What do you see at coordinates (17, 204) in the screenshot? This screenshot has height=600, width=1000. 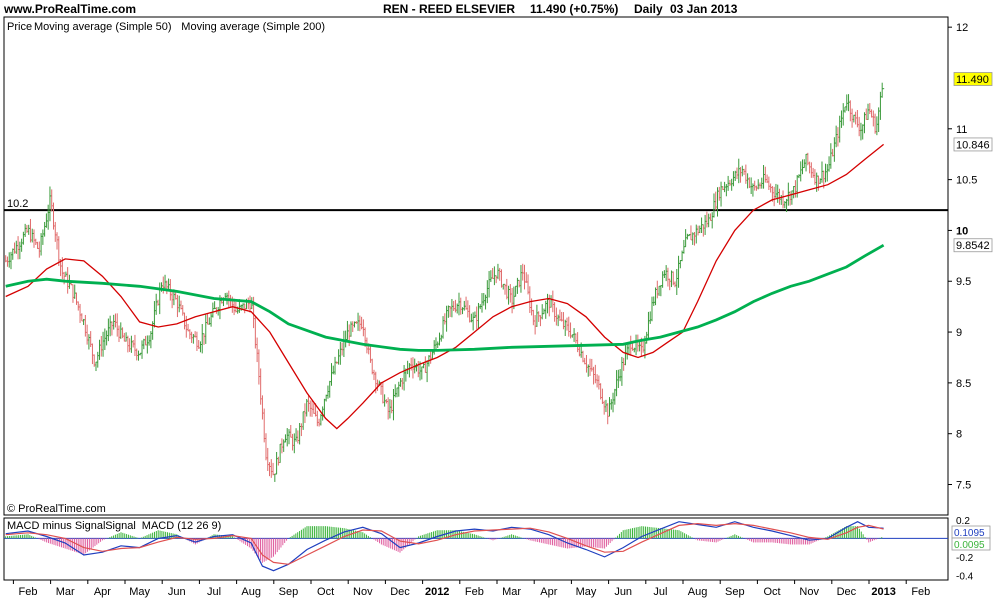 I see `hline-label: 10.2` at bounding box center [17, 204].